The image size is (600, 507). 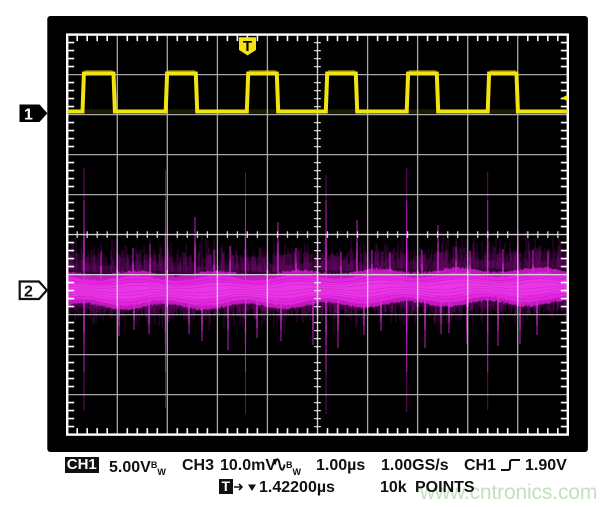 What do you see at coordinates (247, 46) in the screenshot?
I see `svg-text: T` at bounding box center [247, 46].